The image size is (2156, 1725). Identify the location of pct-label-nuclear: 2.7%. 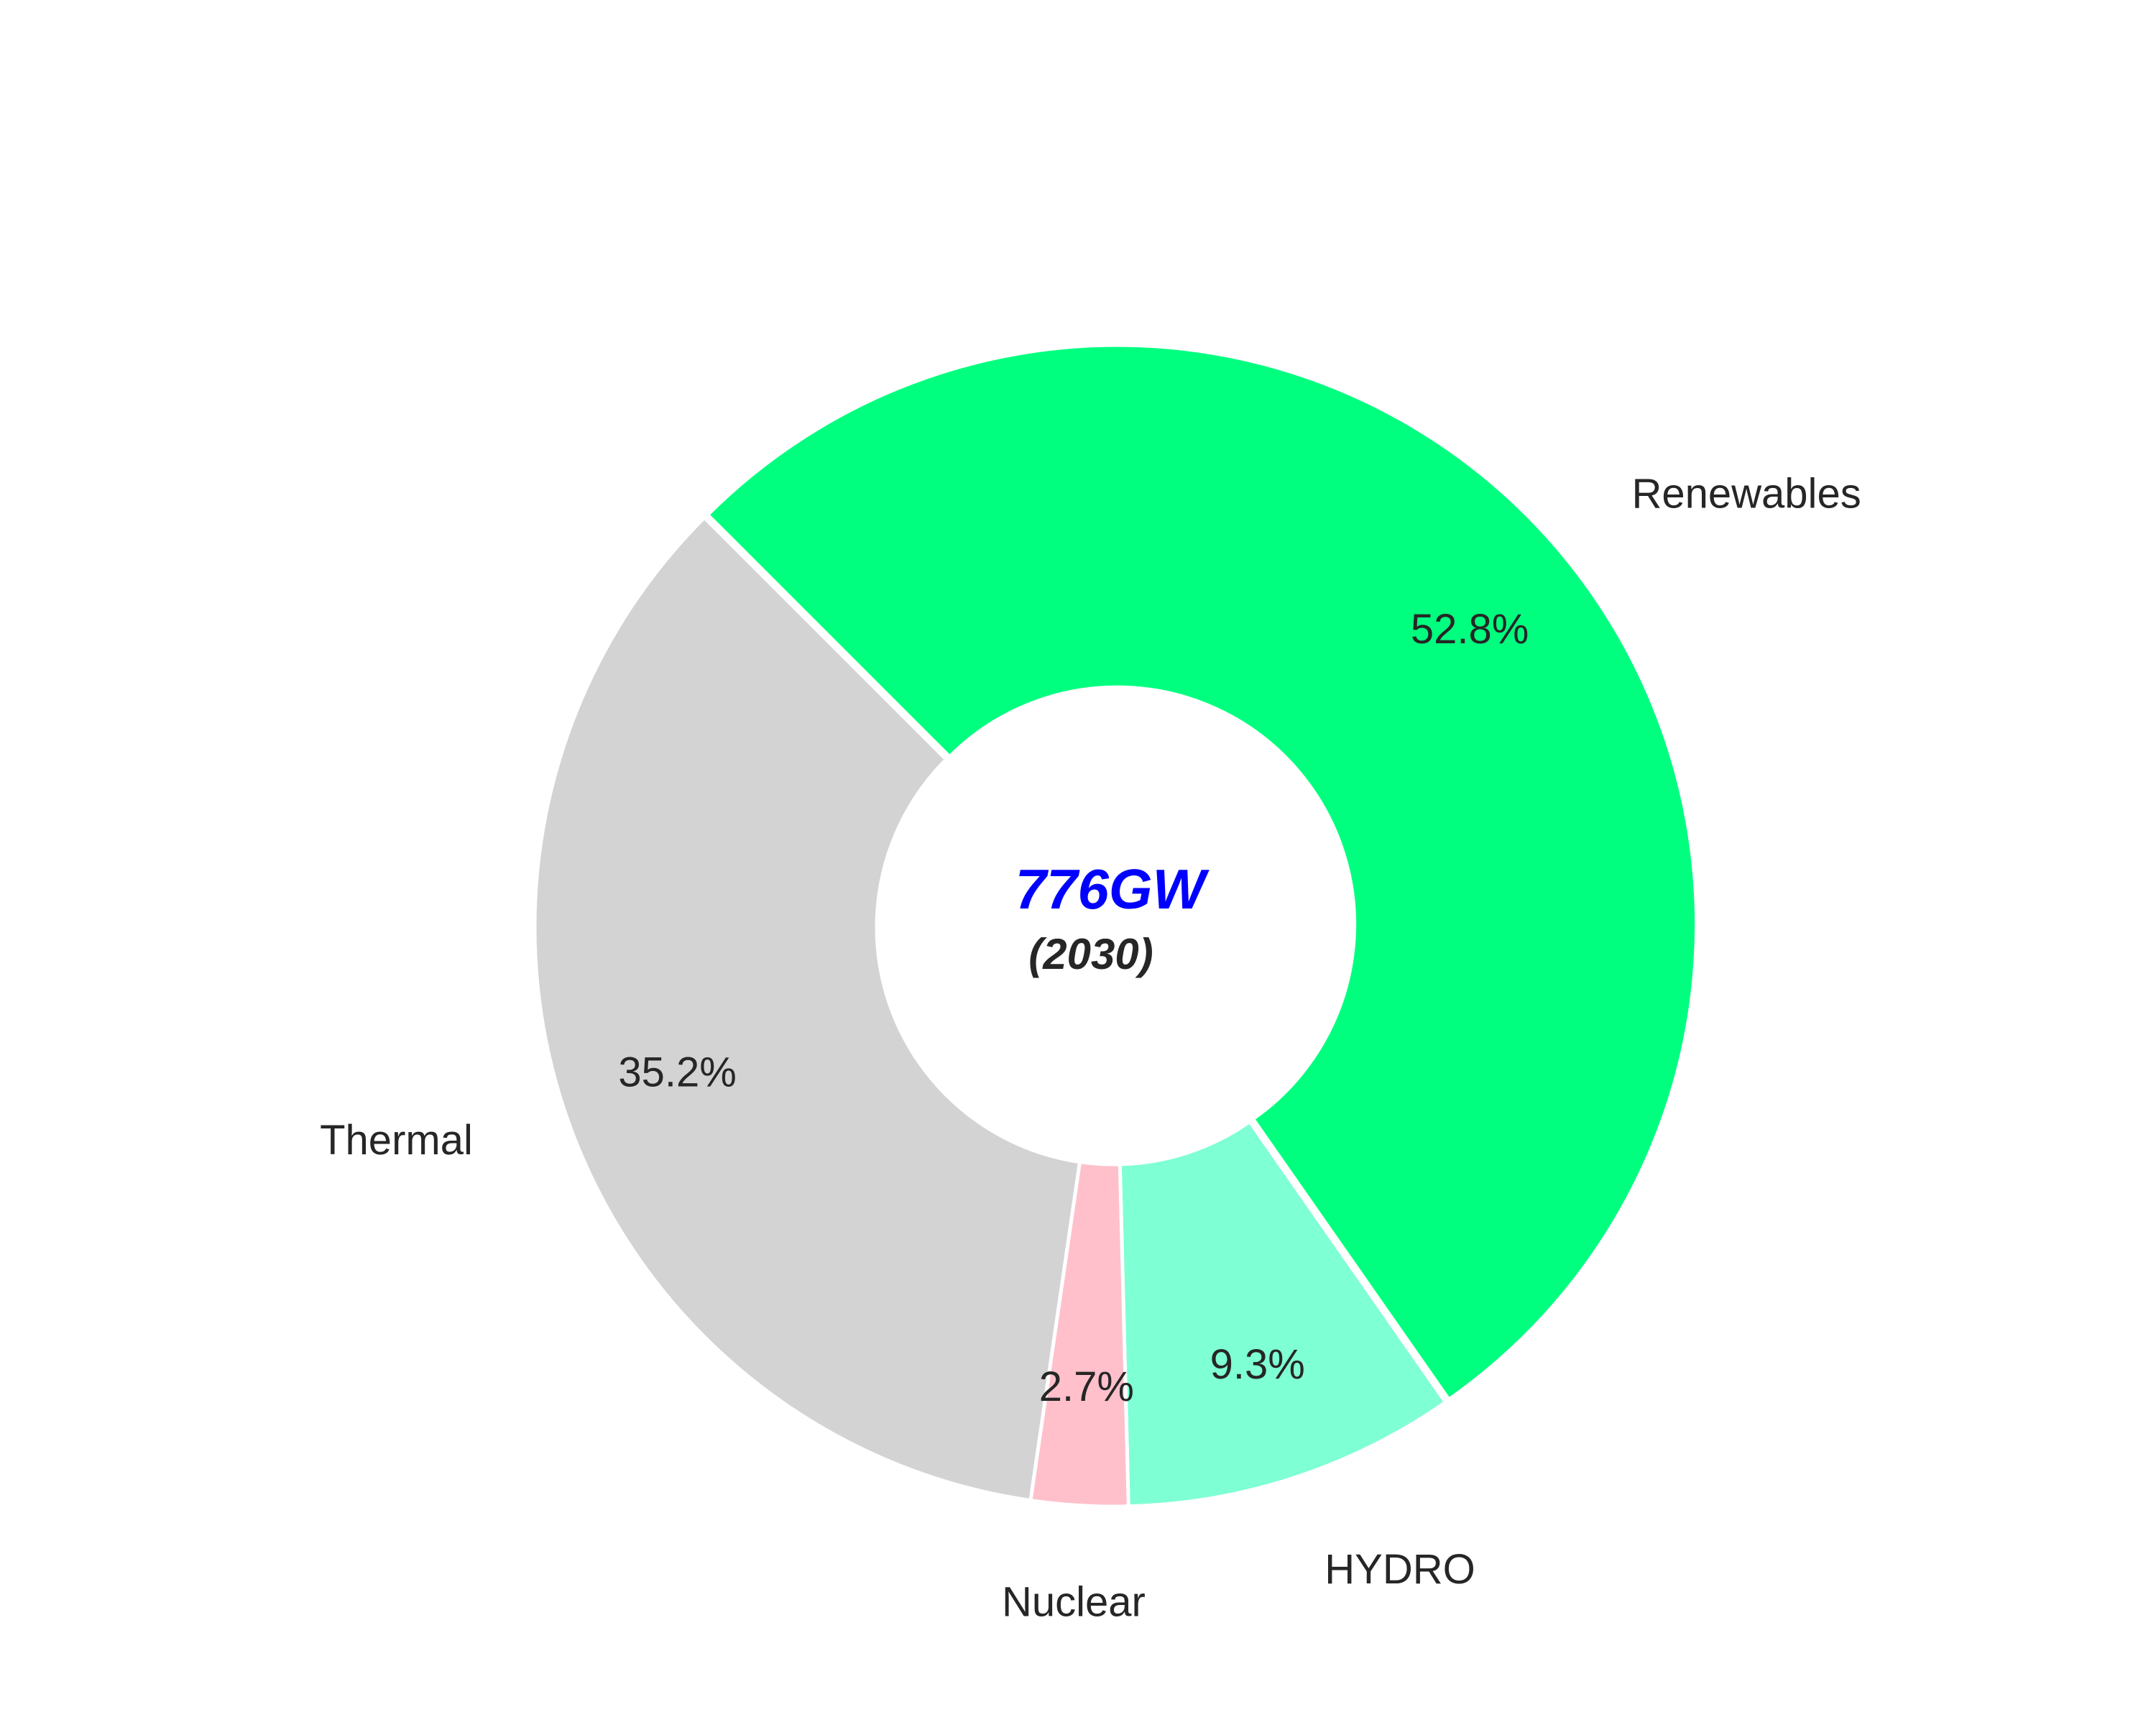
(1086, 1386).